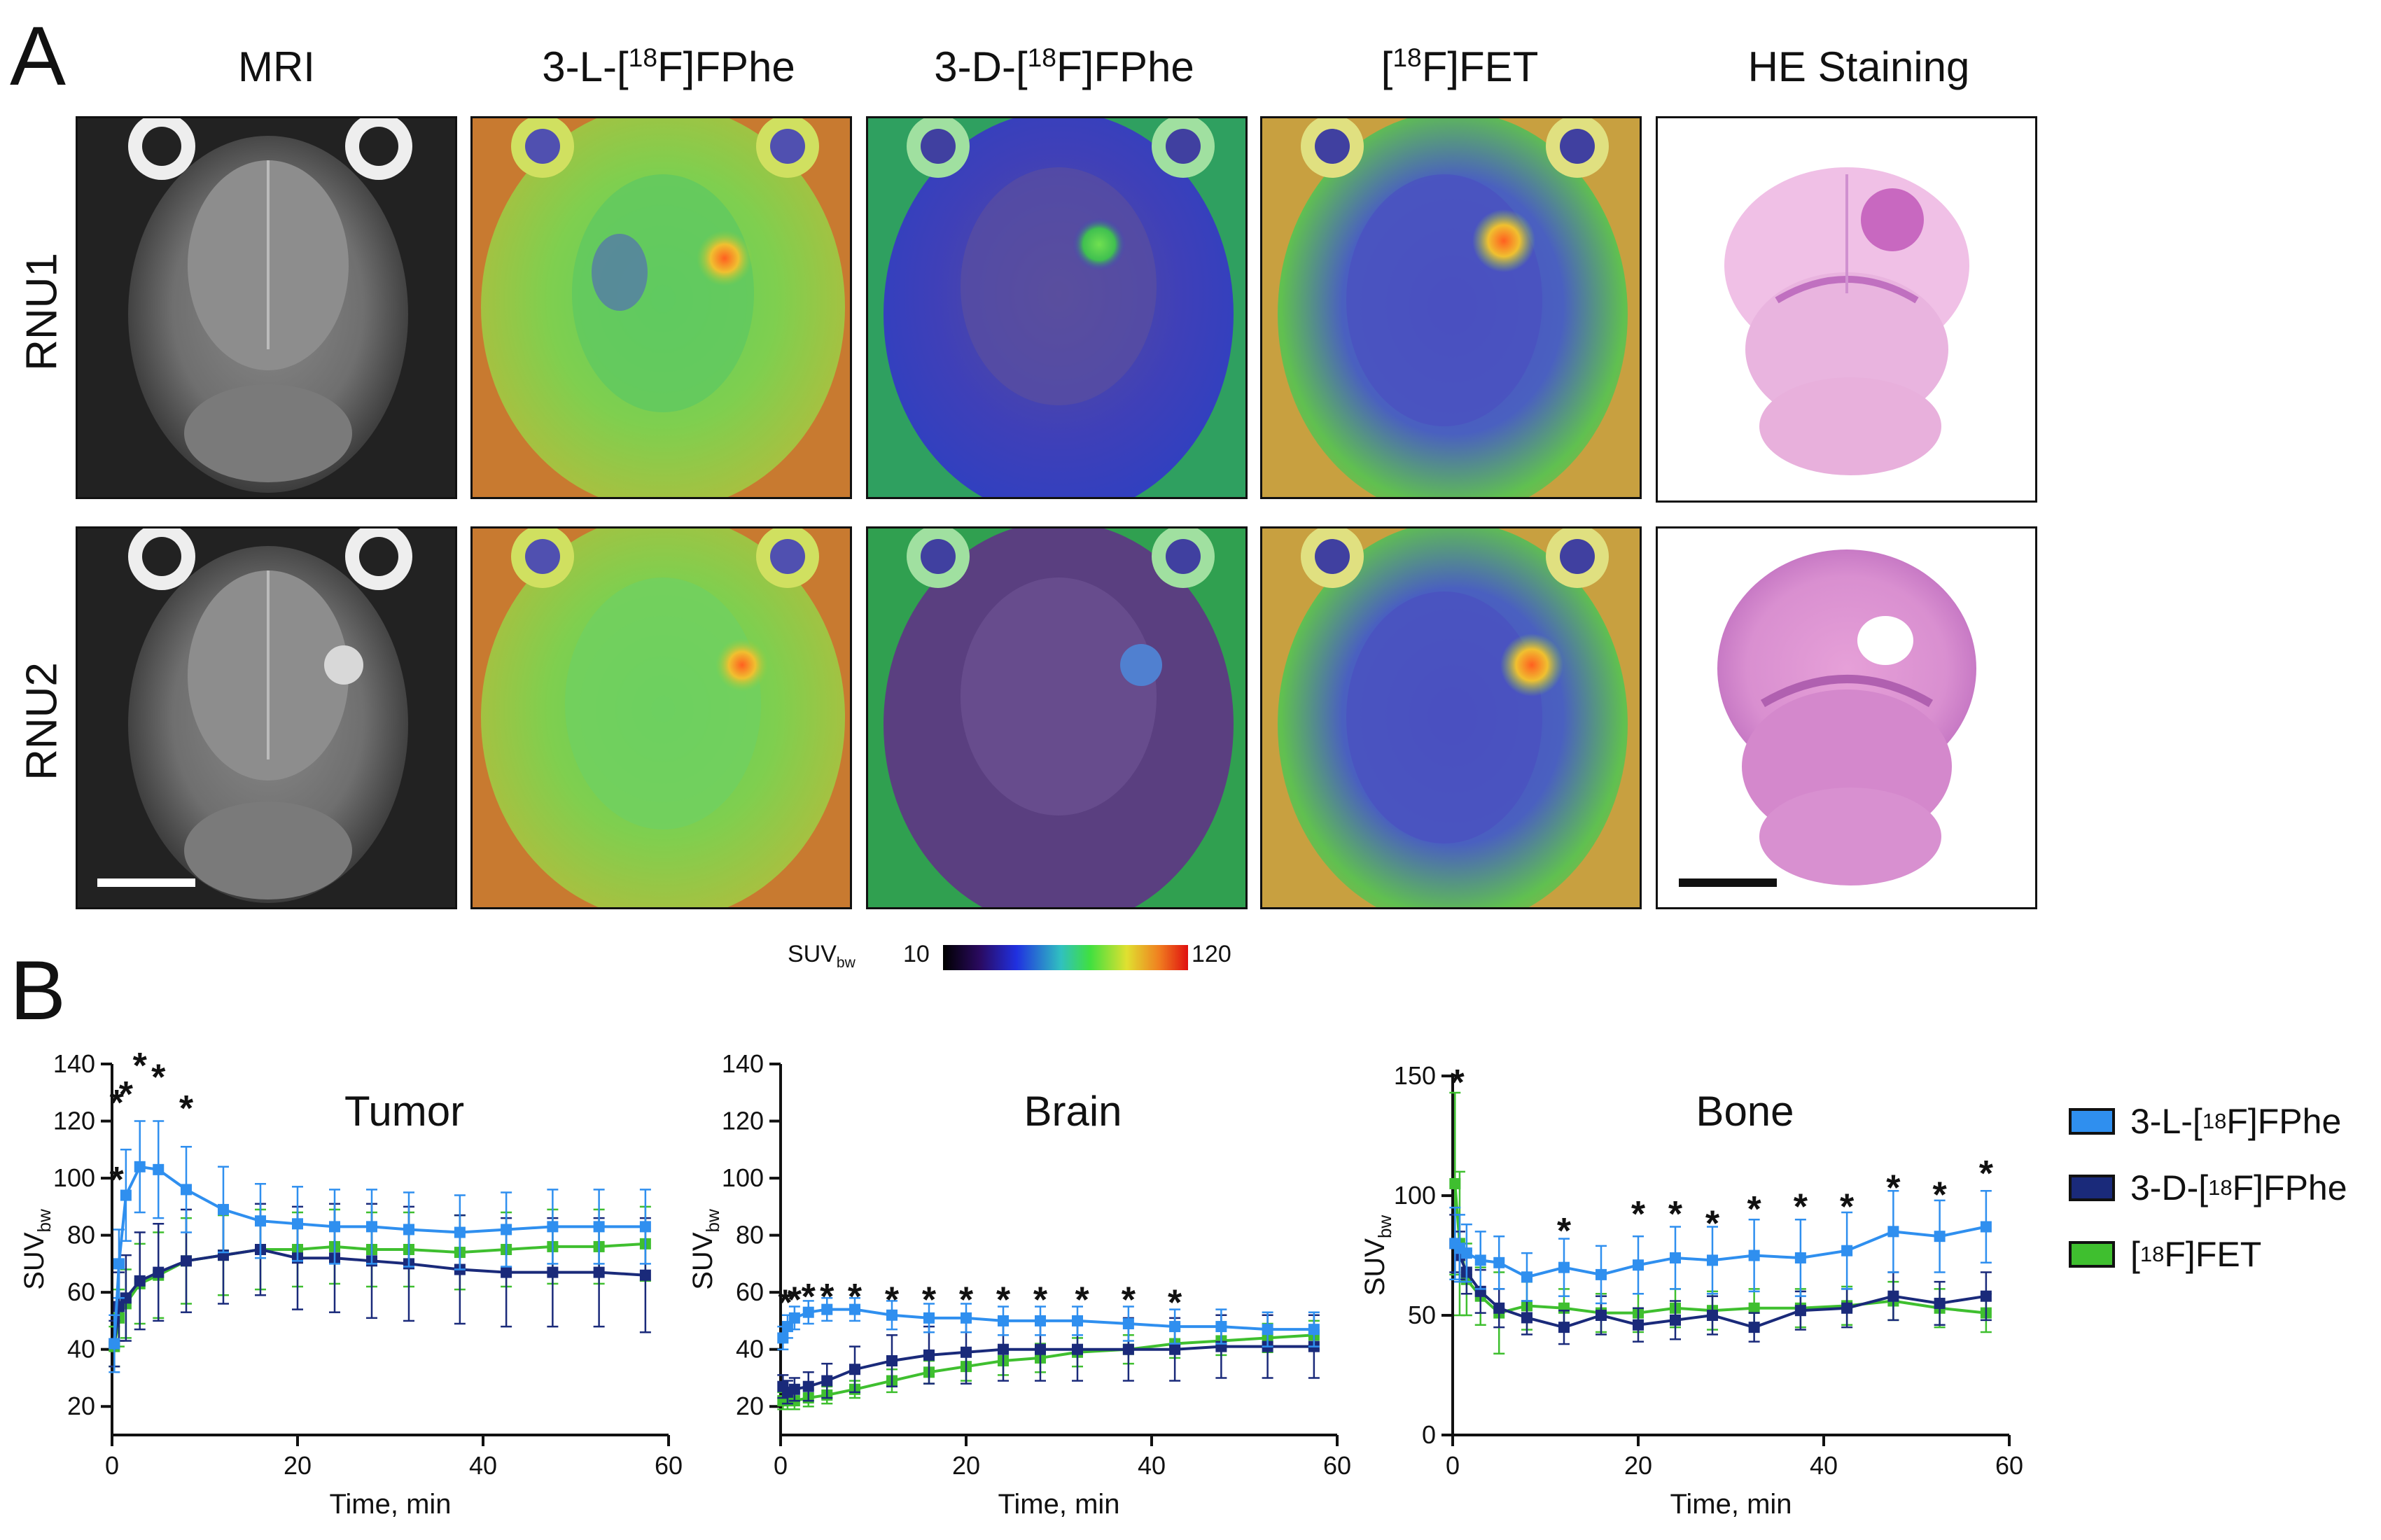  What do you see at coordinates (661, 717) in the screenshot?
I see `image-rnu2-l-fphe` at bounding box center [661, 717].